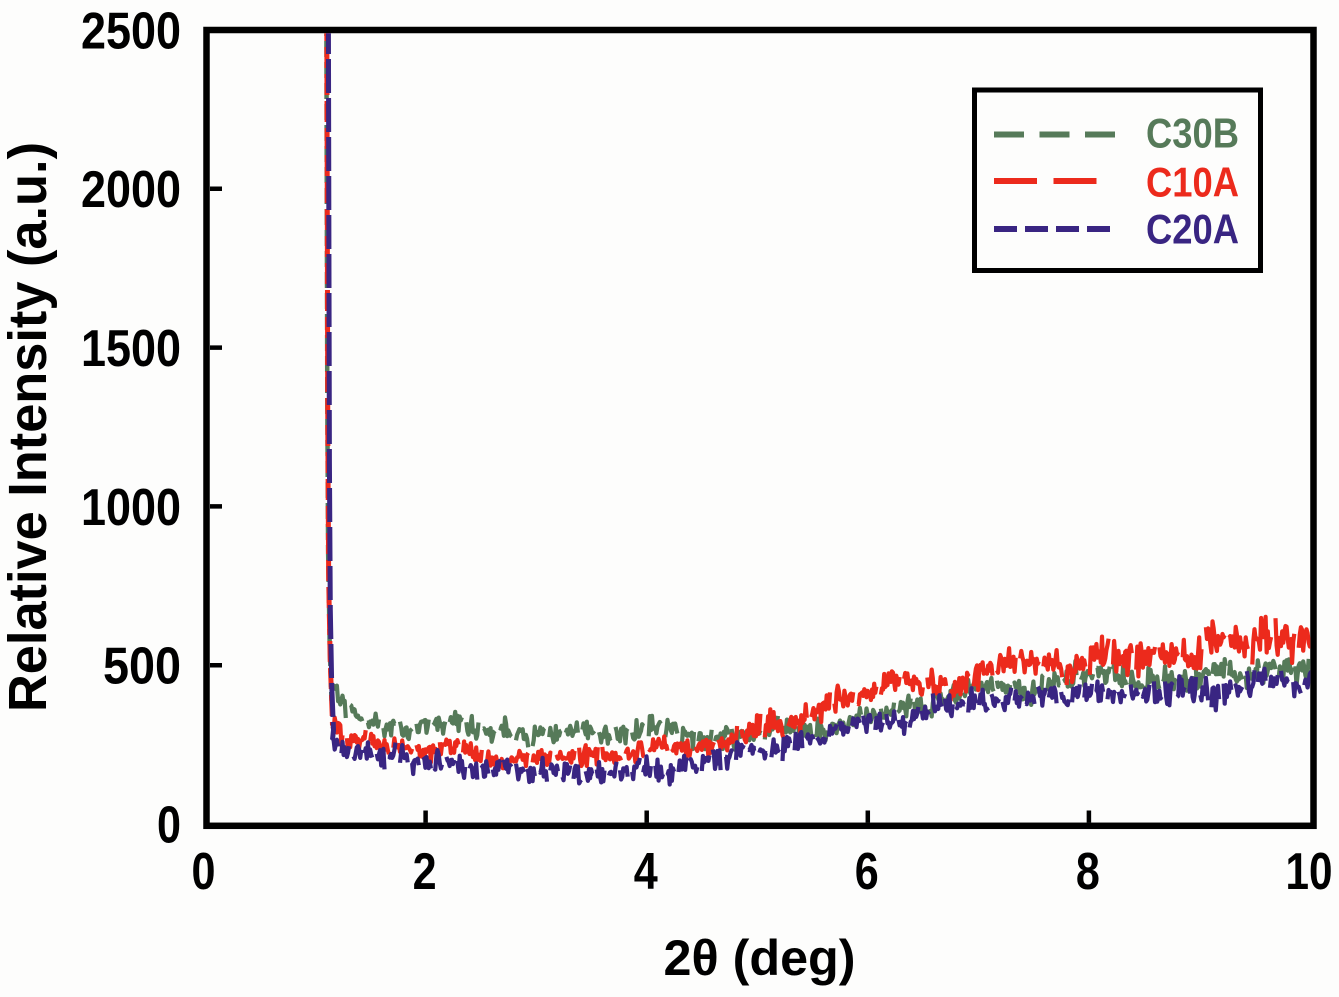 This screenshot has height=997, width=1339. What do you see at coordinates (760, 958) in the screenshot?
I see `svg-text: 2θ (deg)` at bounding box center [760, 958].